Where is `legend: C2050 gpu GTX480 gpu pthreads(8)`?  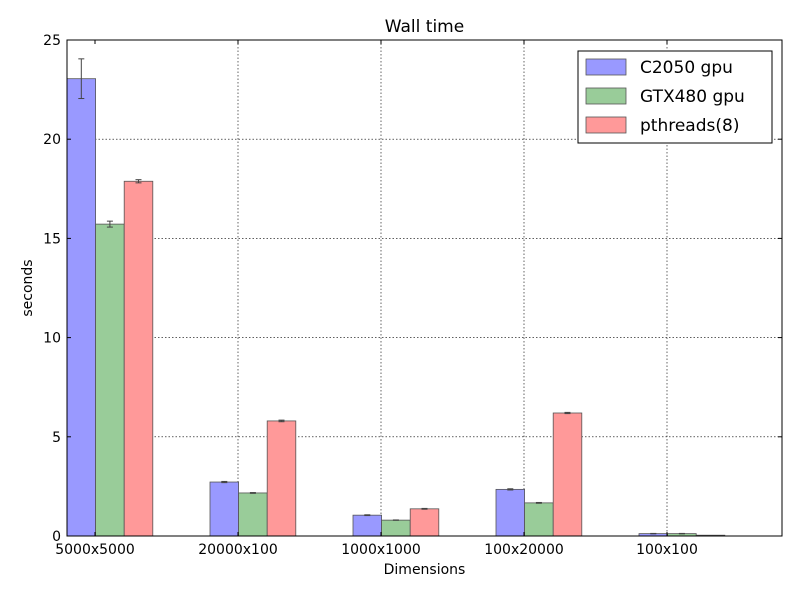
legend: C2050 gpu GTX480 gpu pthreads(8) is located at coordinates (675, 97).